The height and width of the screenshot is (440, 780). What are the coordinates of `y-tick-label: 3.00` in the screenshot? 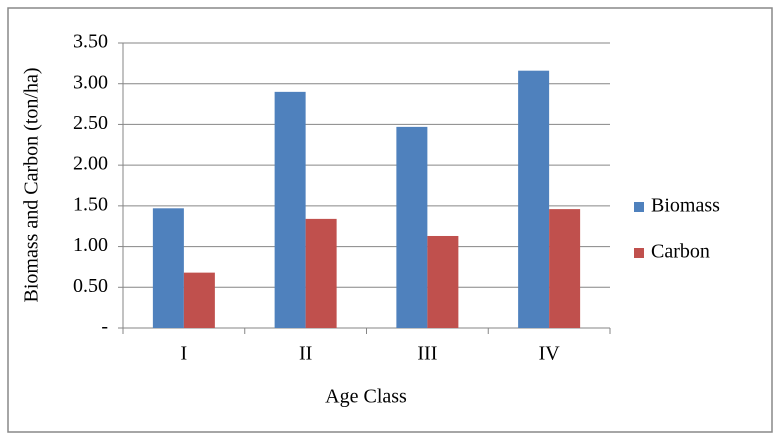 It's located at (90, 82).